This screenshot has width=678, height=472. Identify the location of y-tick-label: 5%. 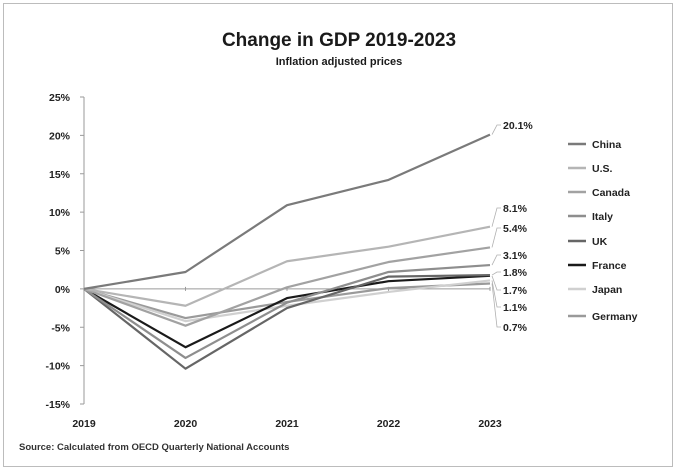
(63, 252).